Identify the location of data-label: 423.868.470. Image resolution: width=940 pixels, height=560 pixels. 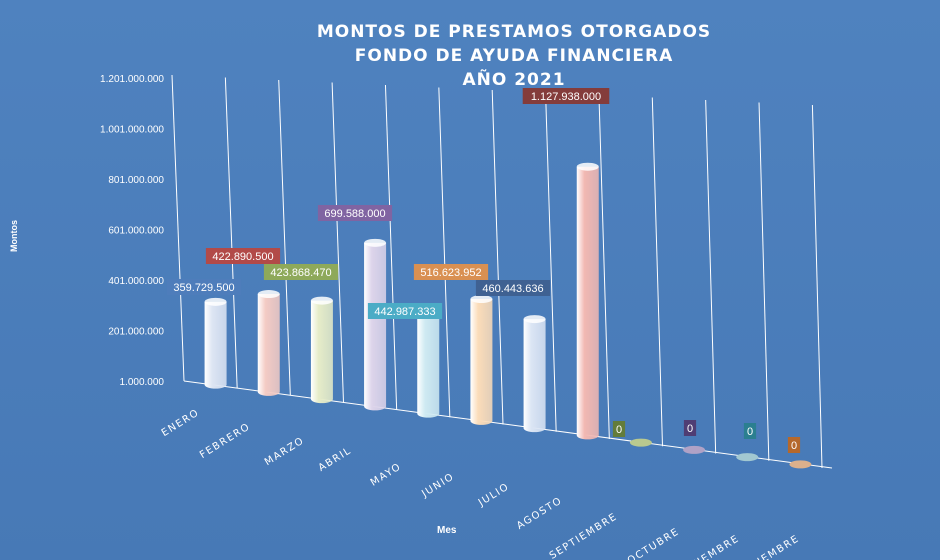
(300, 273).